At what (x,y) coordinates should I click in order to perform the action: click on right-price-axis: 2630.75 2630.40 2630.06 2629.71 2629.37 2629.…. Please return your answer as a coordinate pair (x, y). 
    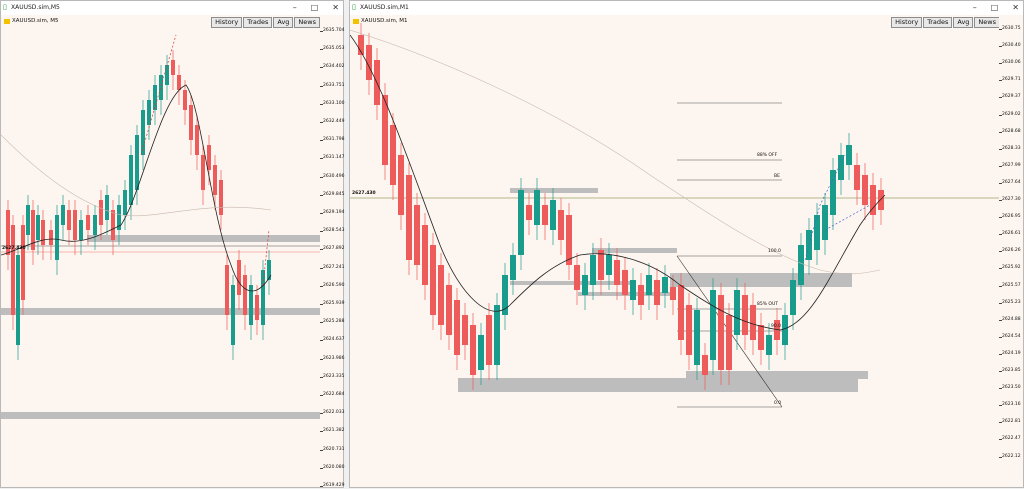
    Looking at the image, I should click on (1011, 251).